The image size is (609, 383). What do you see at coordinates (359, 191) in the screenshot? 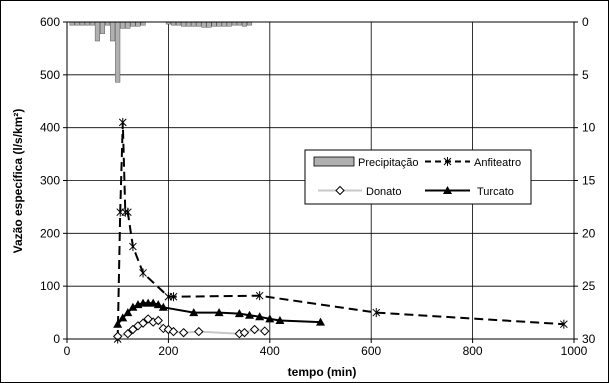
I see `legend-entry-donato: Donato` at bounding box center [359, 191].